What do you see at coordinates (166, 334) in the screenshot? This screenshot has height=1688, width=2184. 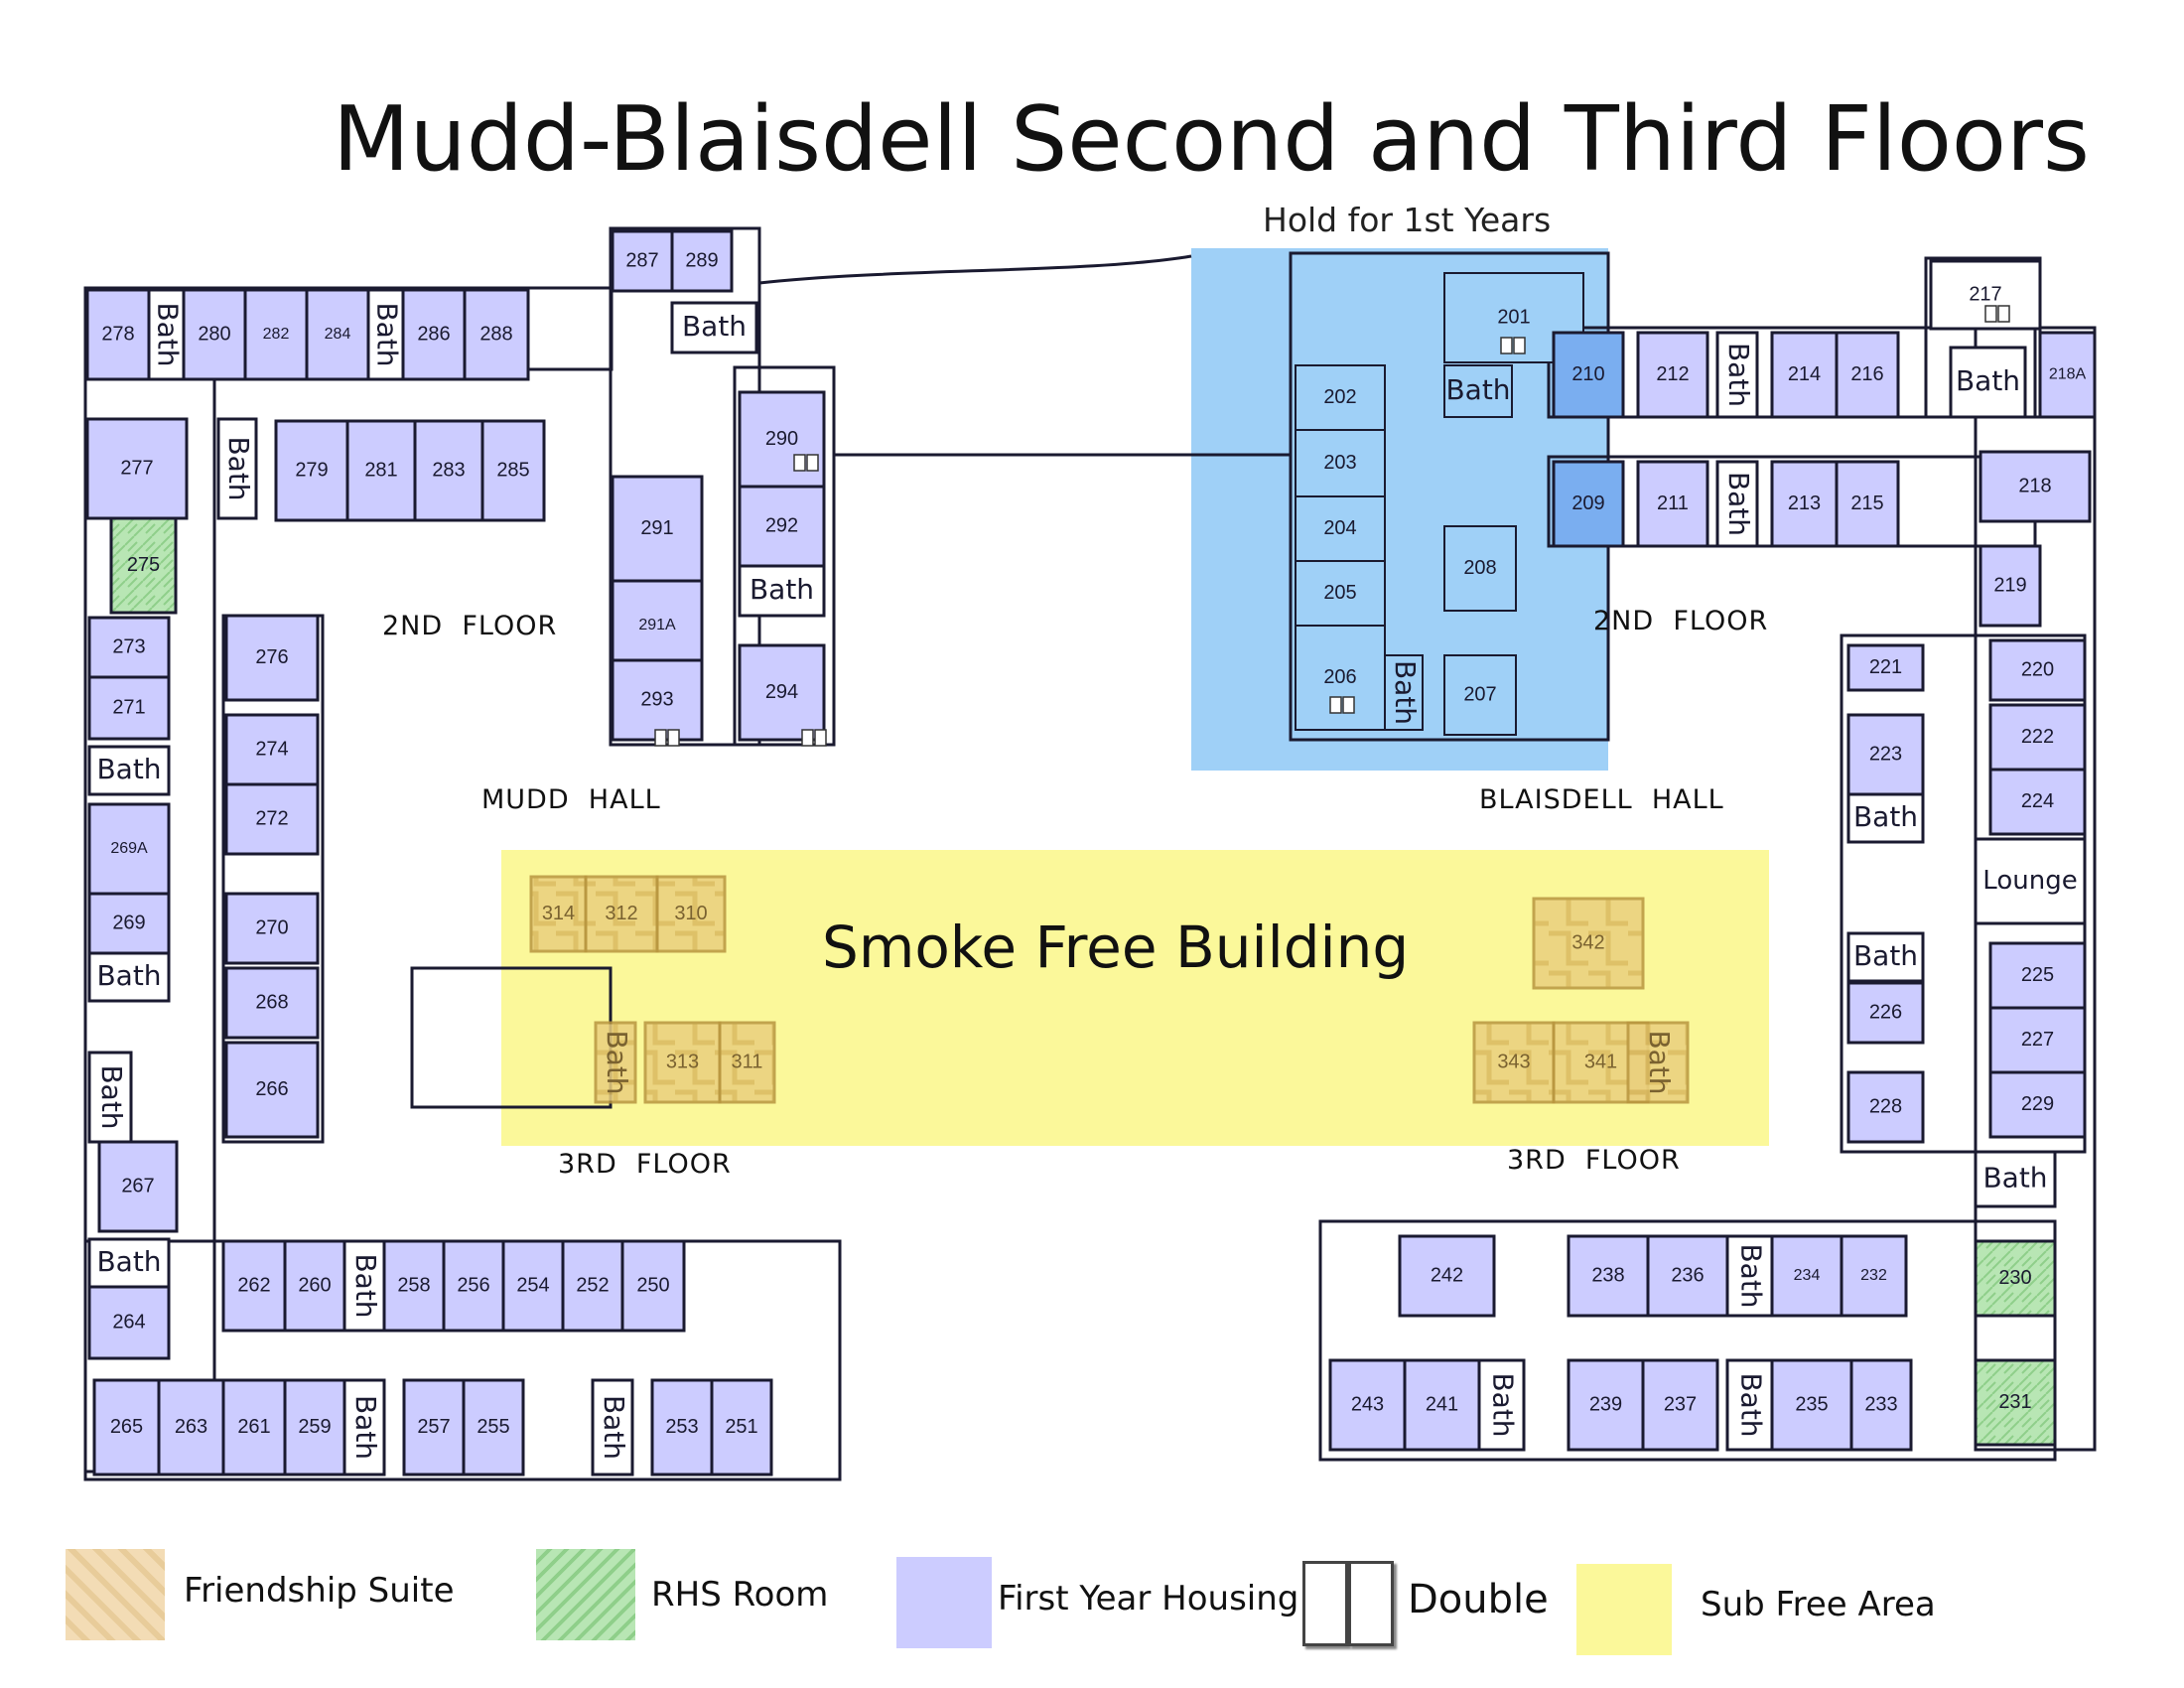 I see `room-bath-a` at bounding box center [166, 334].